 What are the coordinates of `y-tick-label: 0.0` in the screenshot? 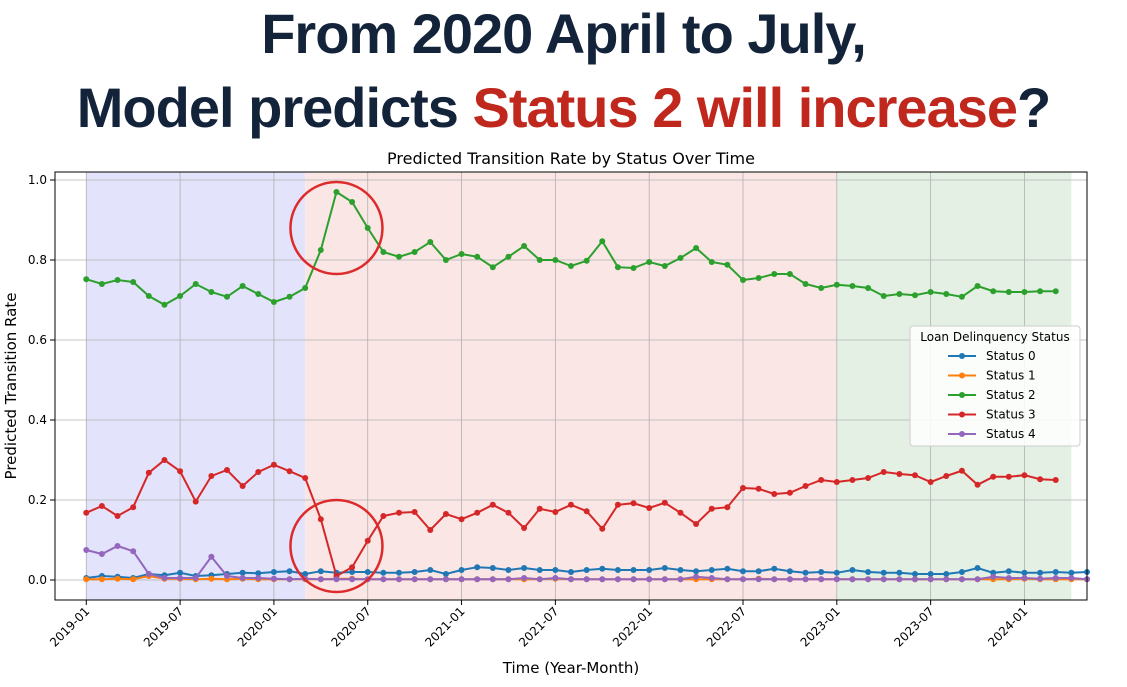 It's located at (37, 580).